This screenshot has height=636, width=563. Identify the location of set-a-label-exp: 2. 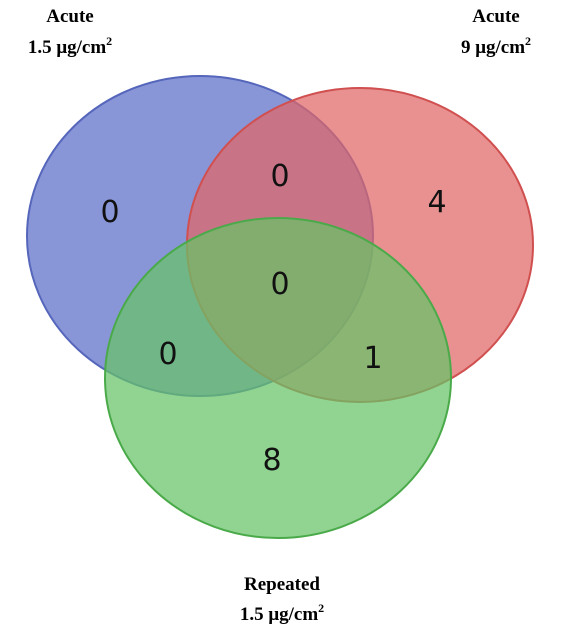
(109, 41).